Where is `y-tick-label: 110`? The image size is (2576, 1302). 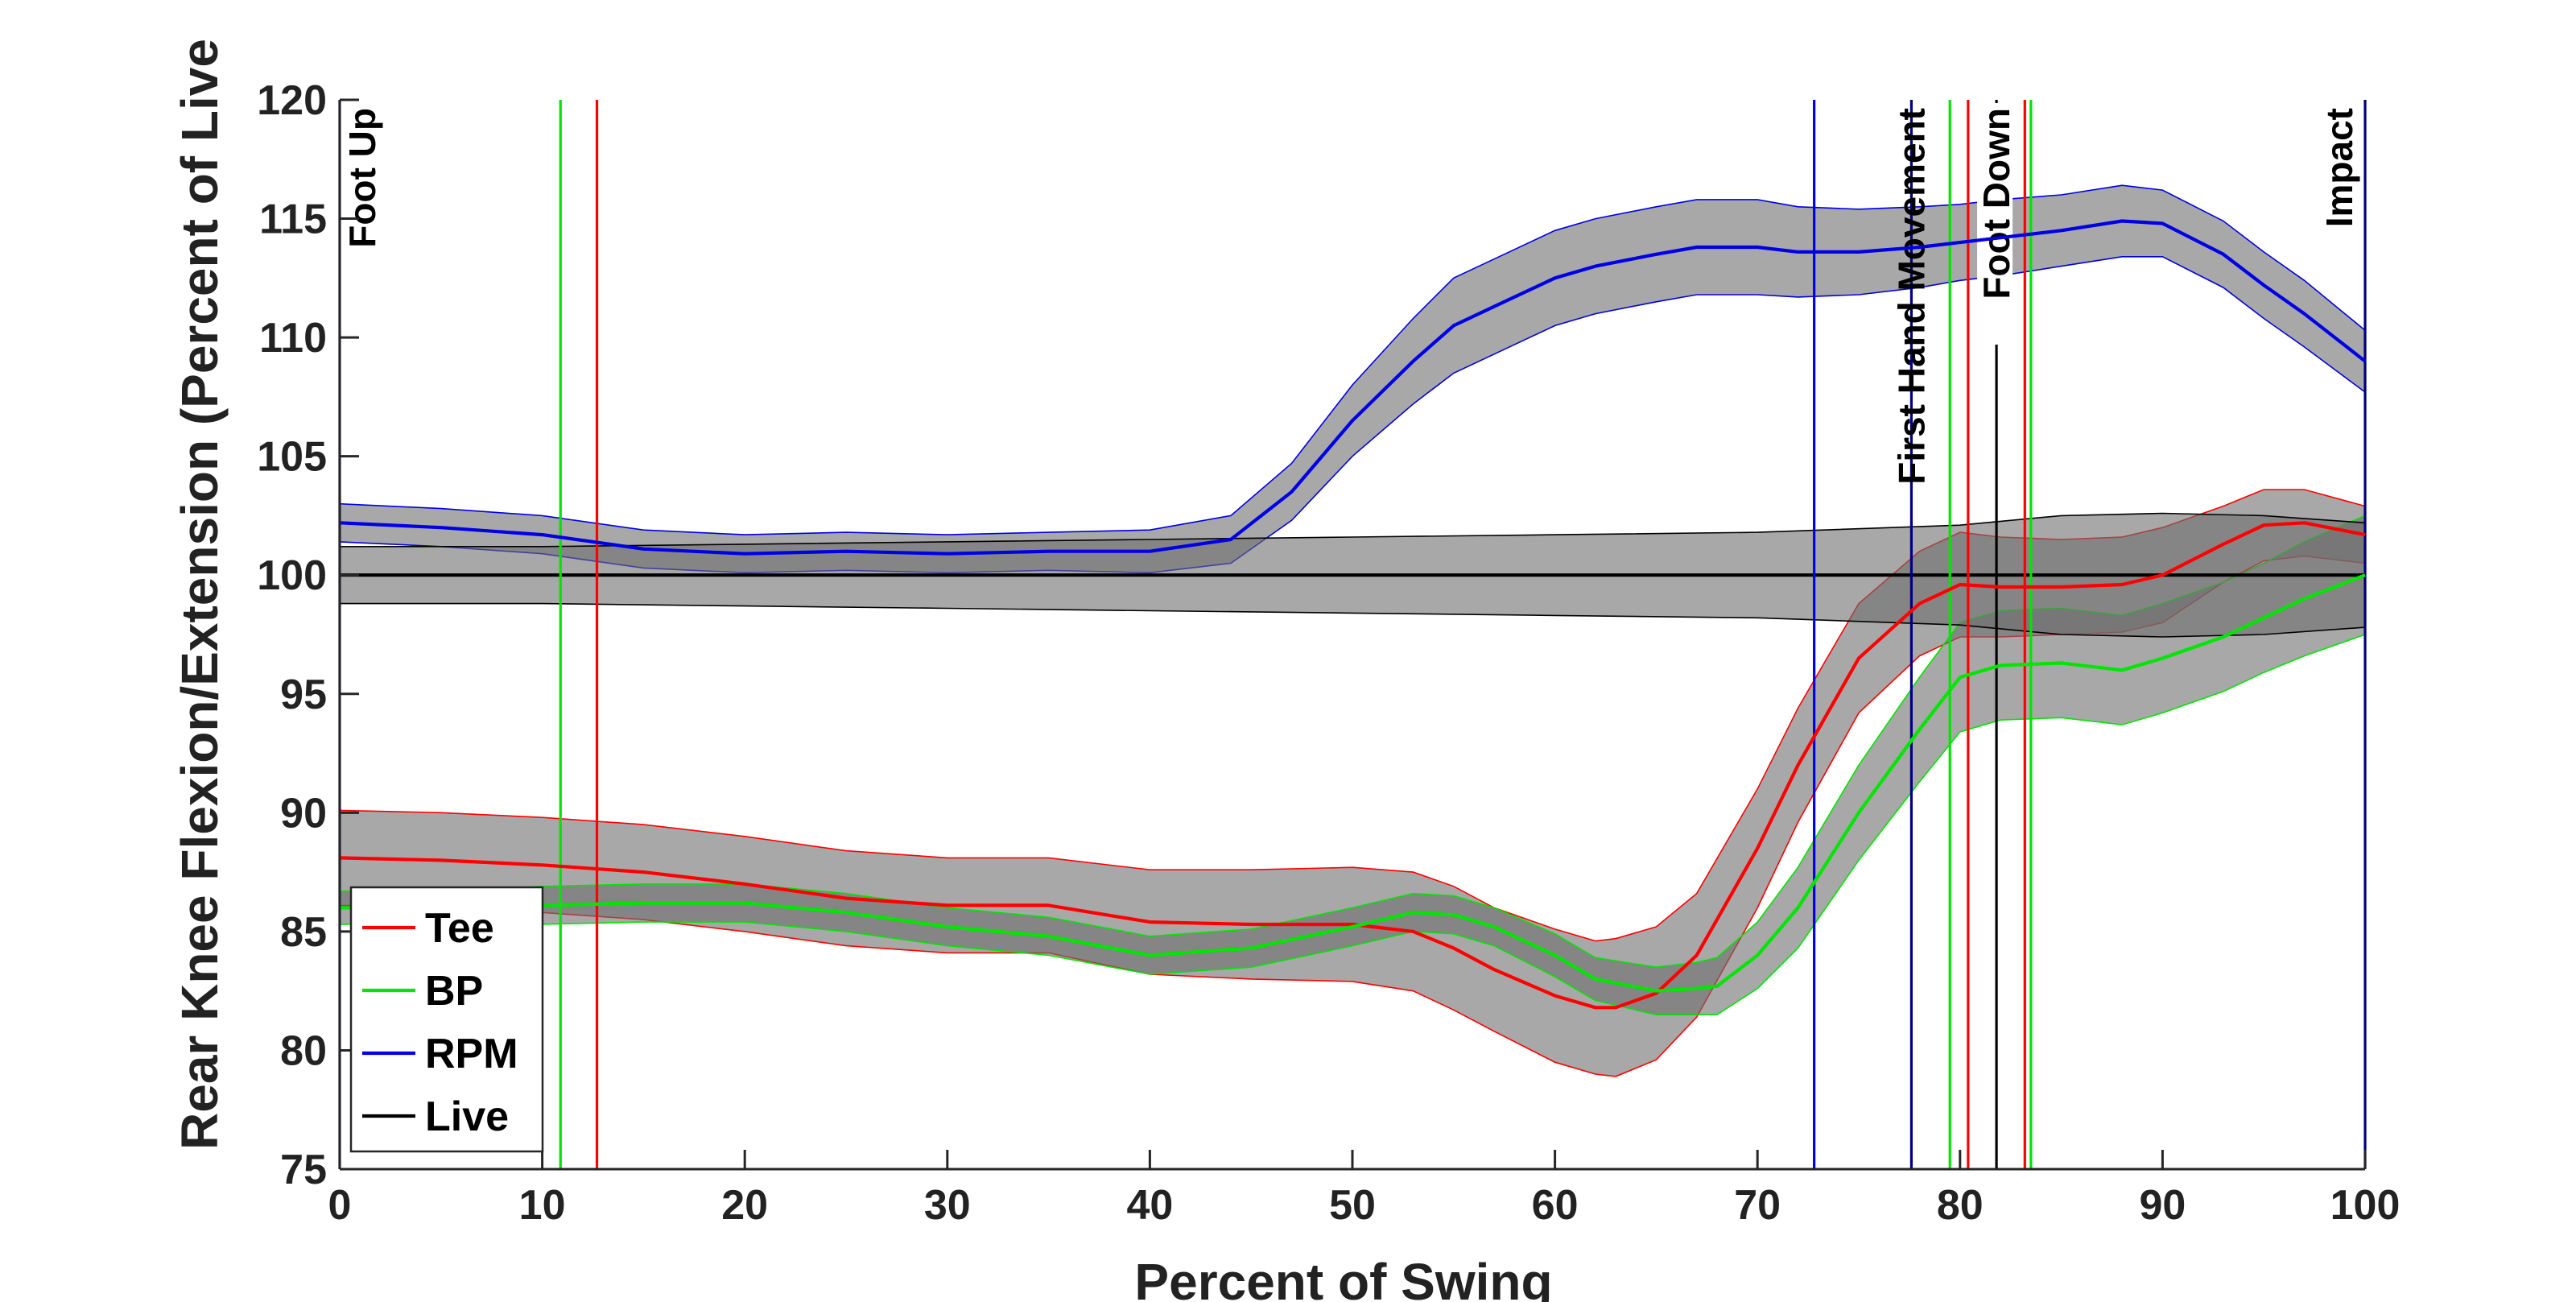 y-tick-label: 110 is located at coordinates (293, 338).